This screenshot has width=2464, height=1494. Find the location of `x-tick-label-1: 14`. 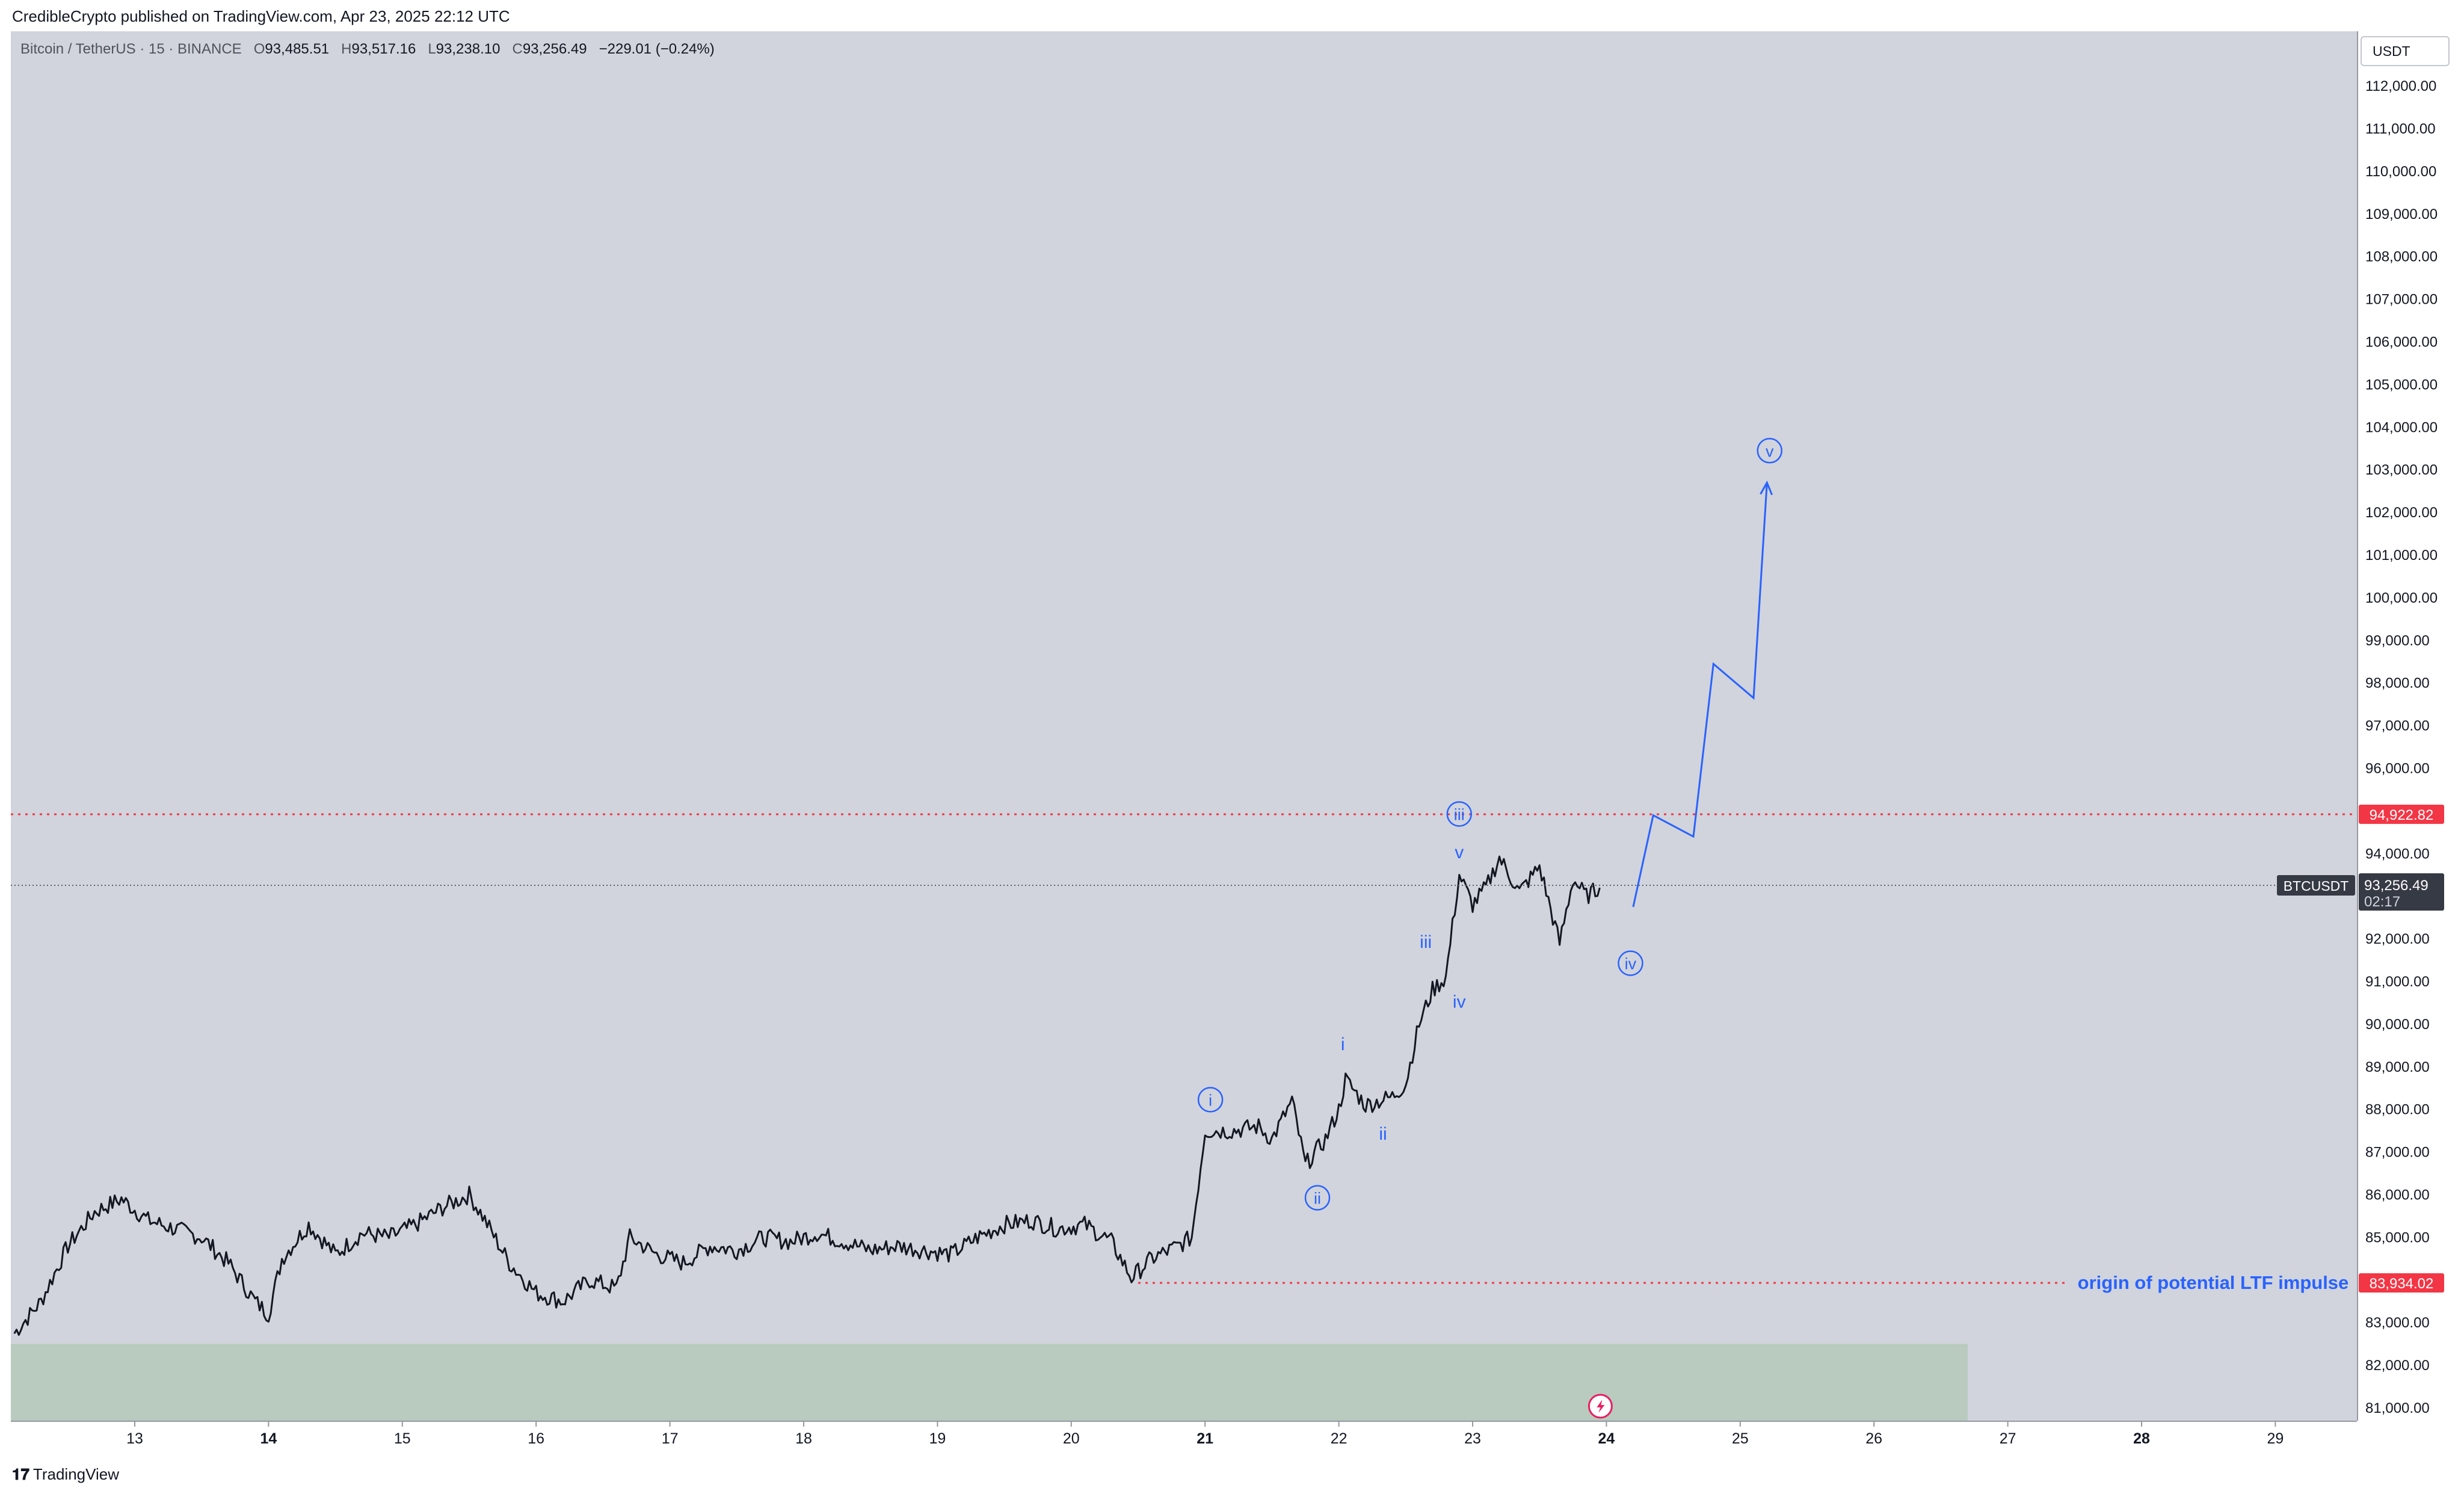

x-tick-label-1: 14 is located at coordinates (268, 1438).